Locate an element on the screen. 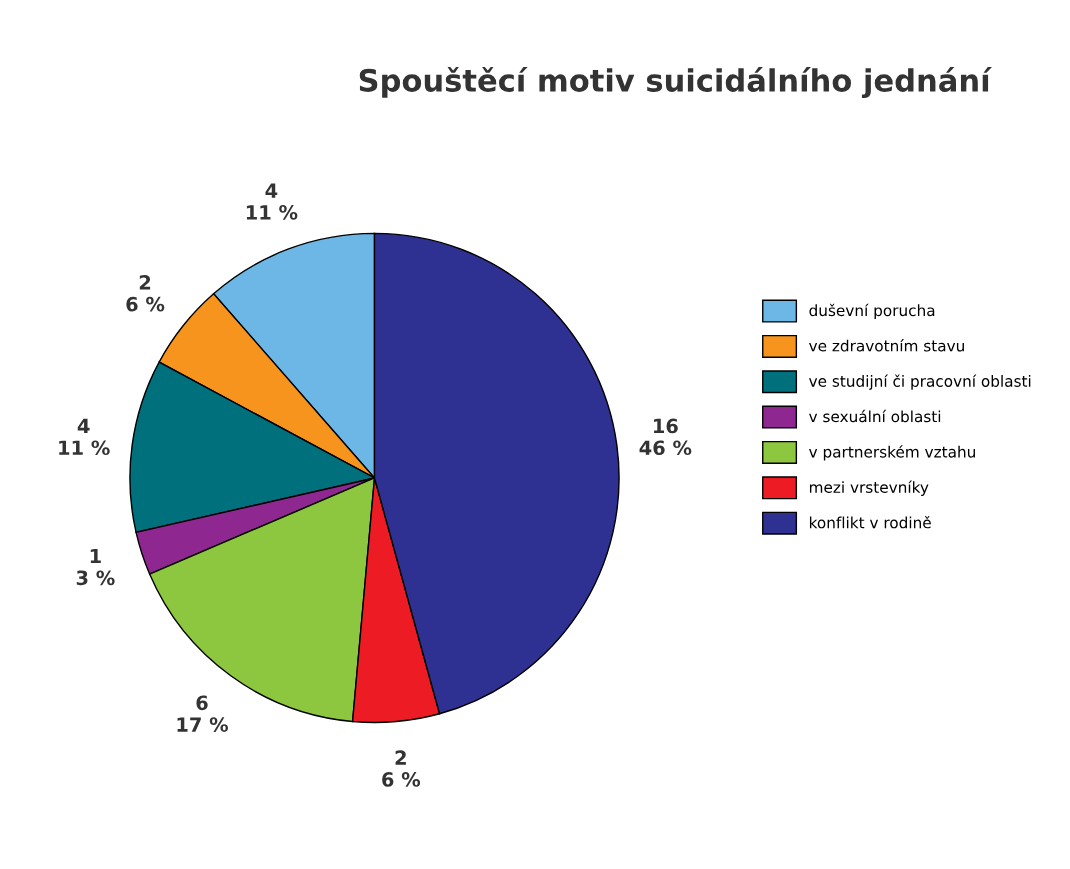 The image size is (1070, 869). legend-label: v partnerském vztahu is located at coordinates (892, 453).